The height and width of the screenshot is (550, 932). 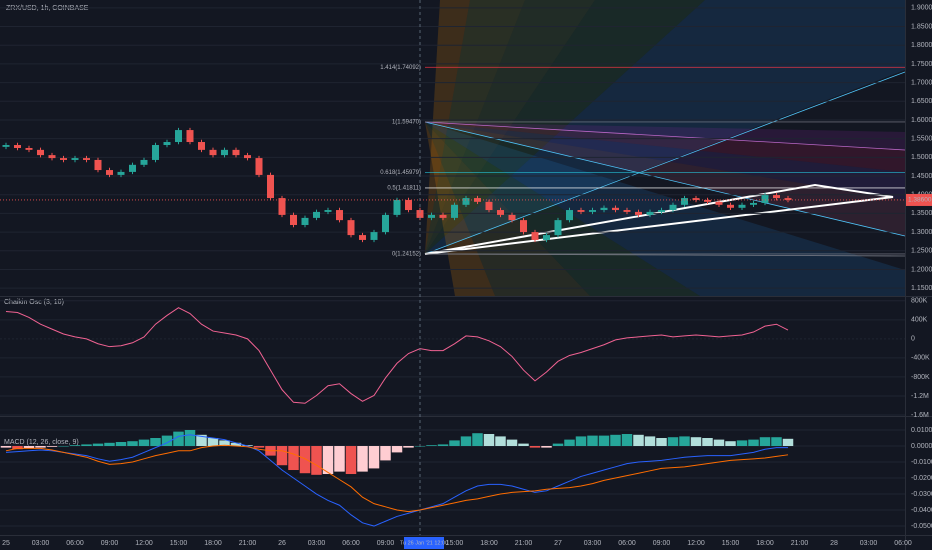 What do you see at coordinates (834, 543) in the screenshot?
I see `x-tick-label: 28` at bounding box center [834, 543].